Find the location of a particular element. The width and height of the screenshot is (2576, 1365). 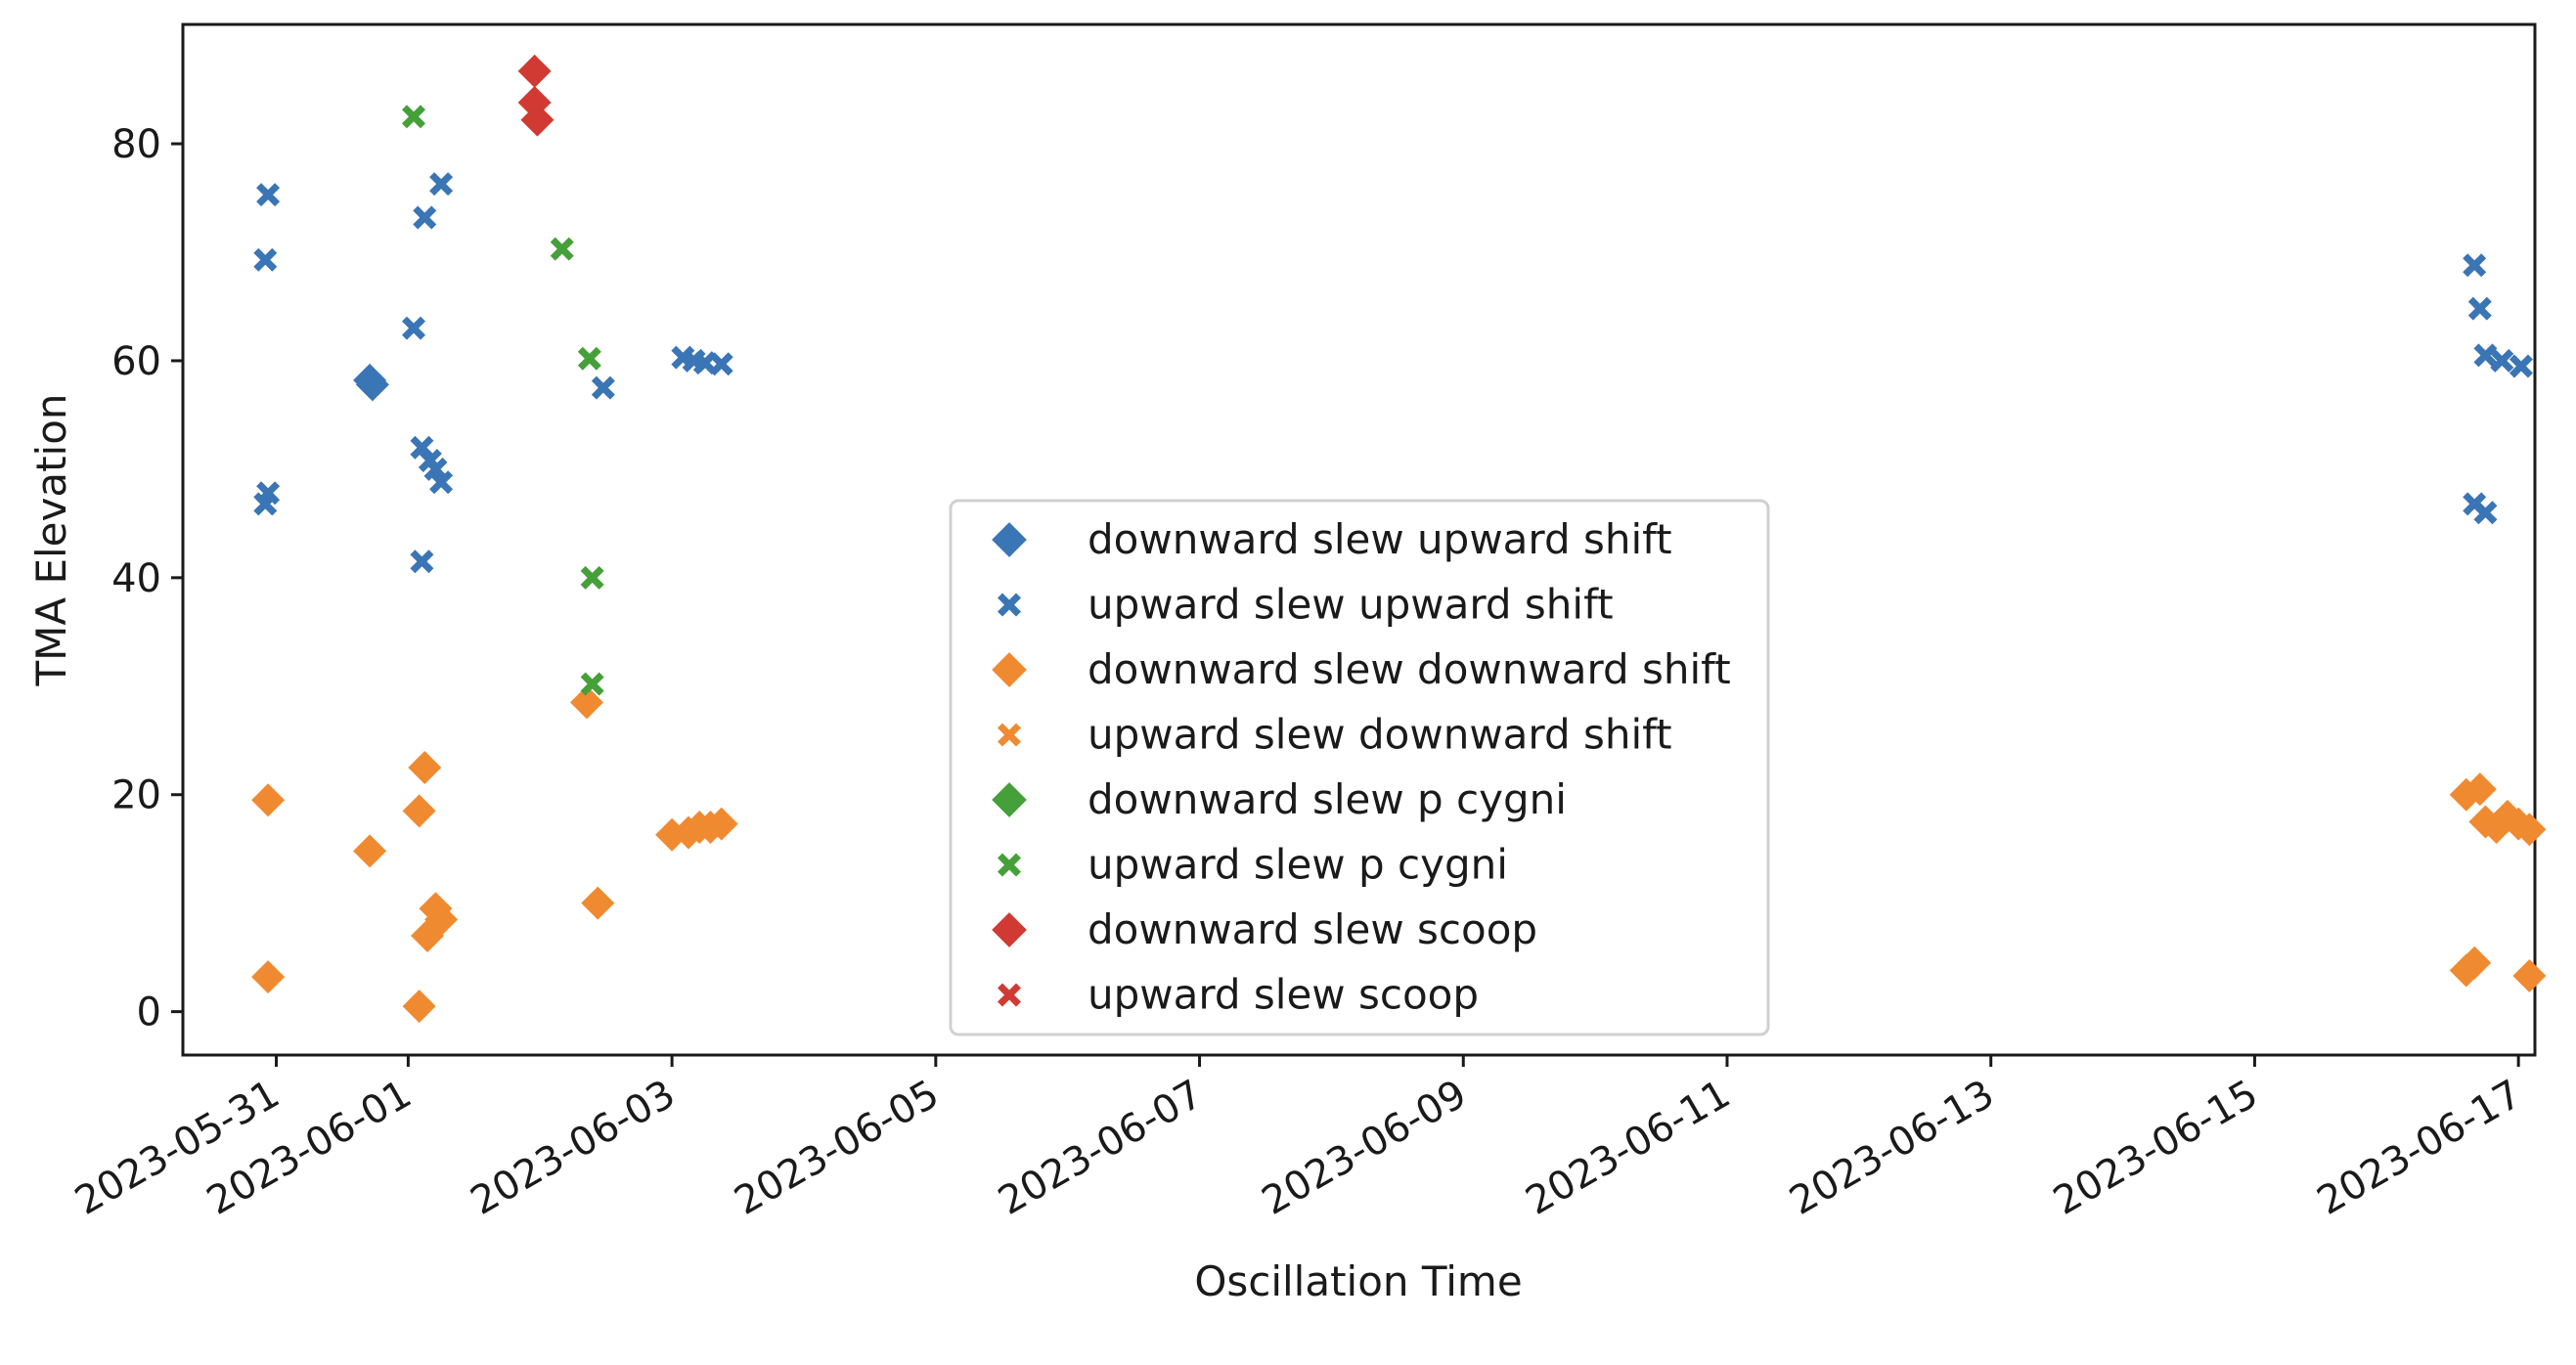

legend-label: downward slew scoop is located at coordinates (1312, 929).